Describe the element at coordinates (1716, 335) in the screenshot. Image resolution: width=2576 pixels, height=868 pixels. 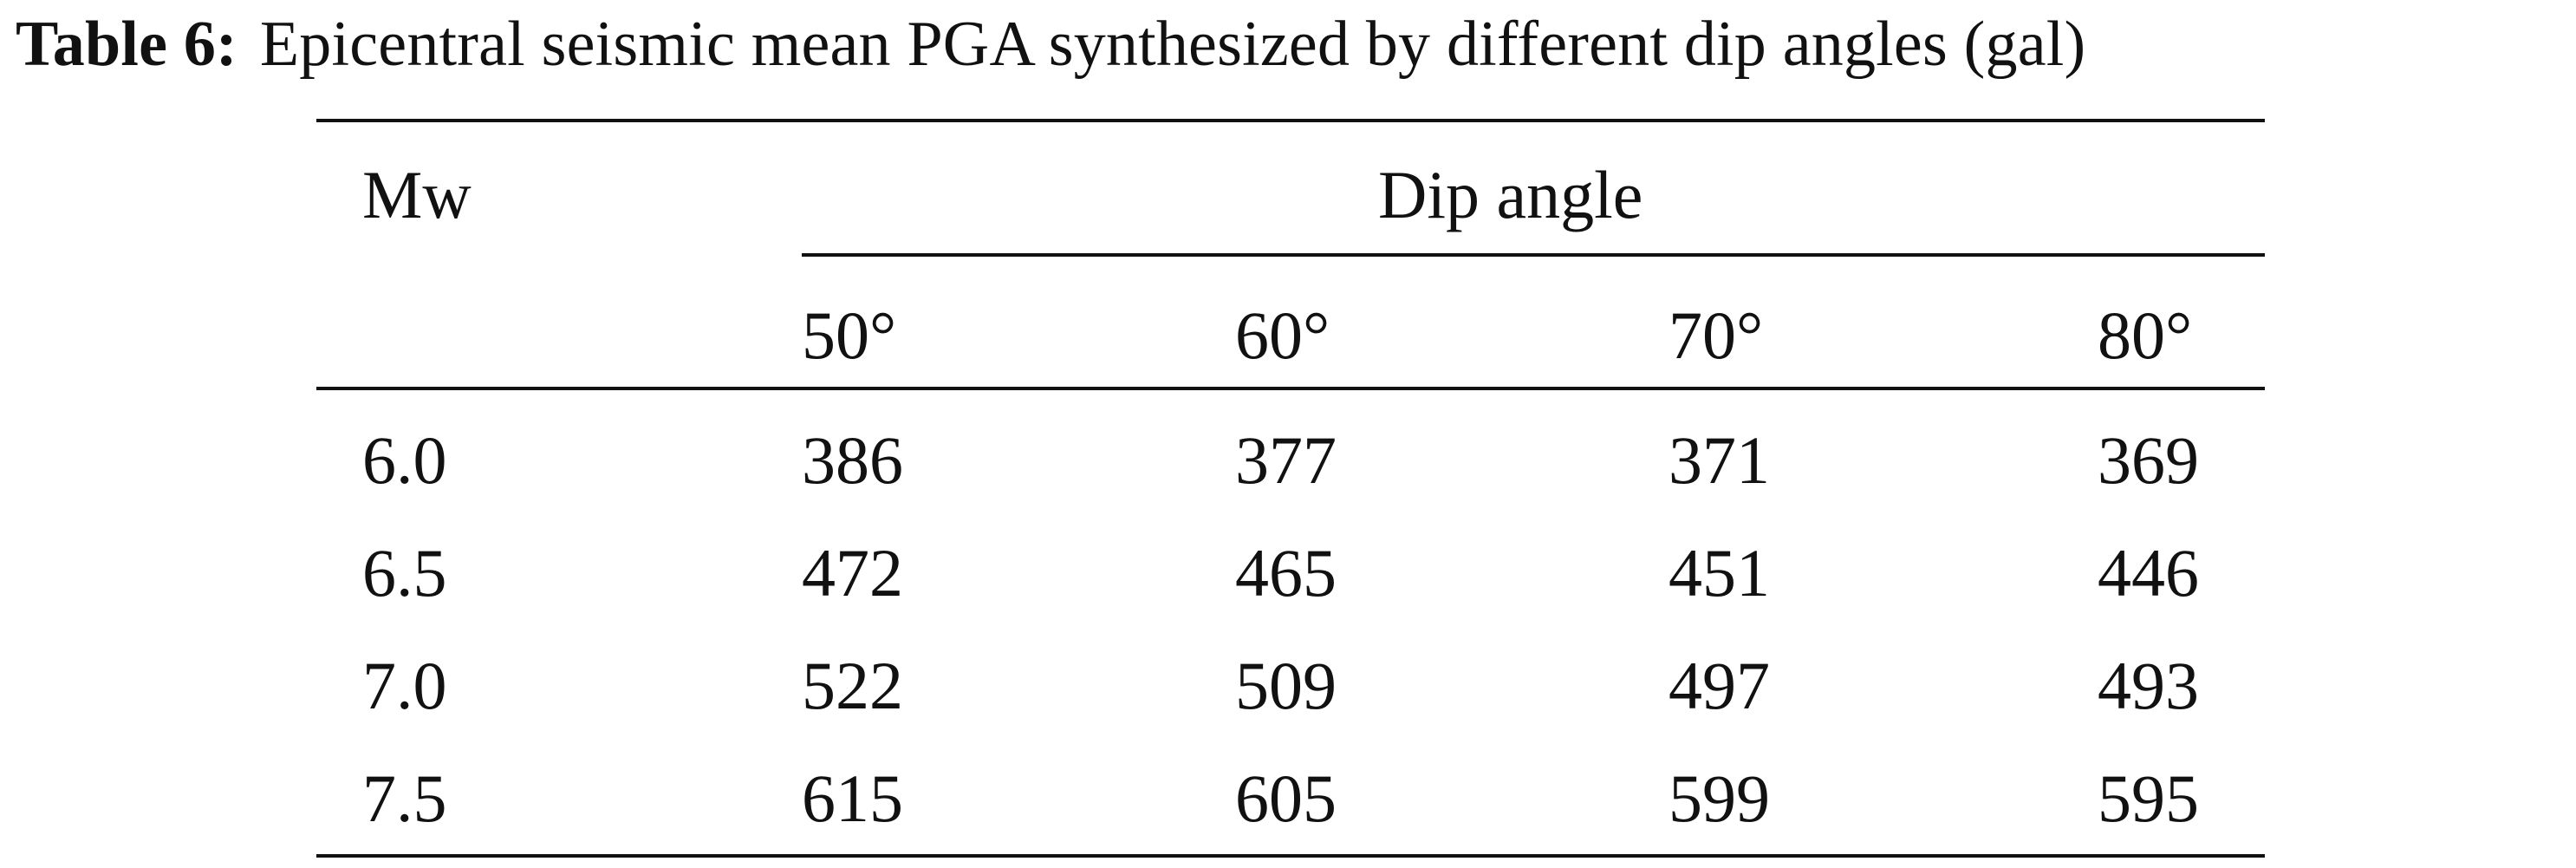
I see `column-header-70: 70°` at that location.